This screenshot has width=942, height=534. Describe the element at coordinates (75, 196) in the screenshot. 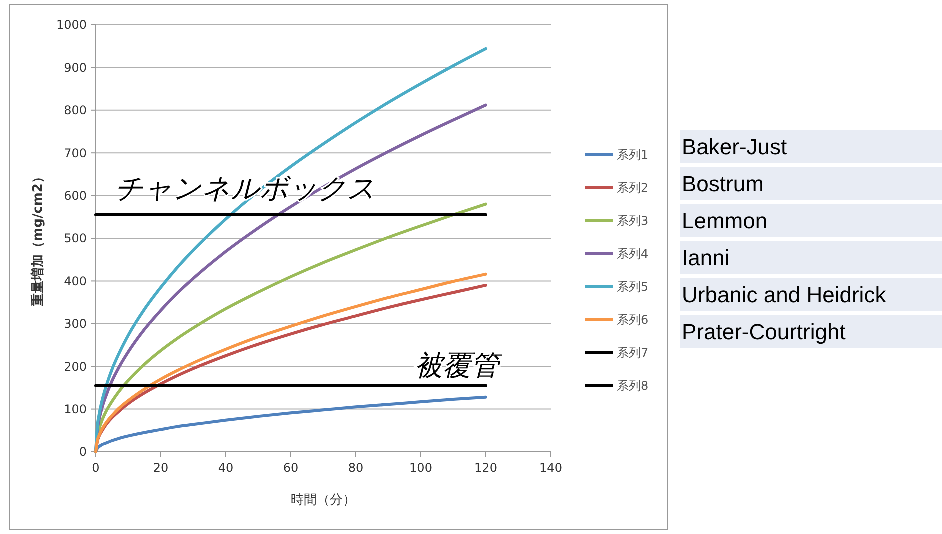

I see `y-tick-label: 600` at that location.